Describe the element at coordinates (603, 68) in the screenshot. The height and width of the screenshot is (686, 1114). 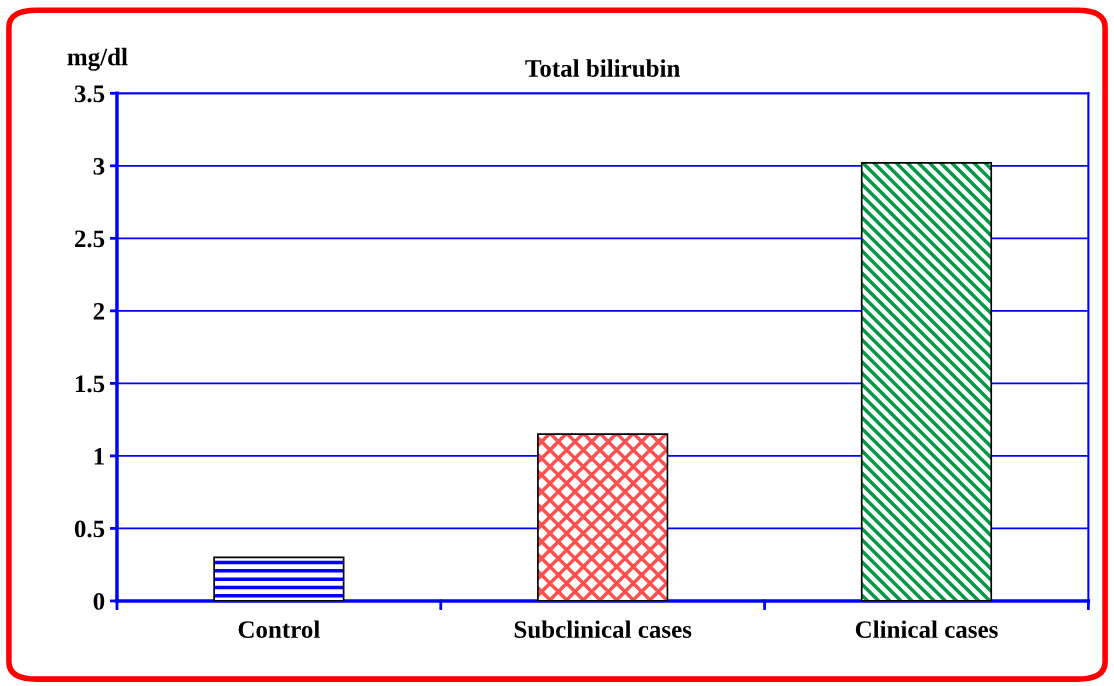
I see `chart-title: Total bilirubin` at that location.